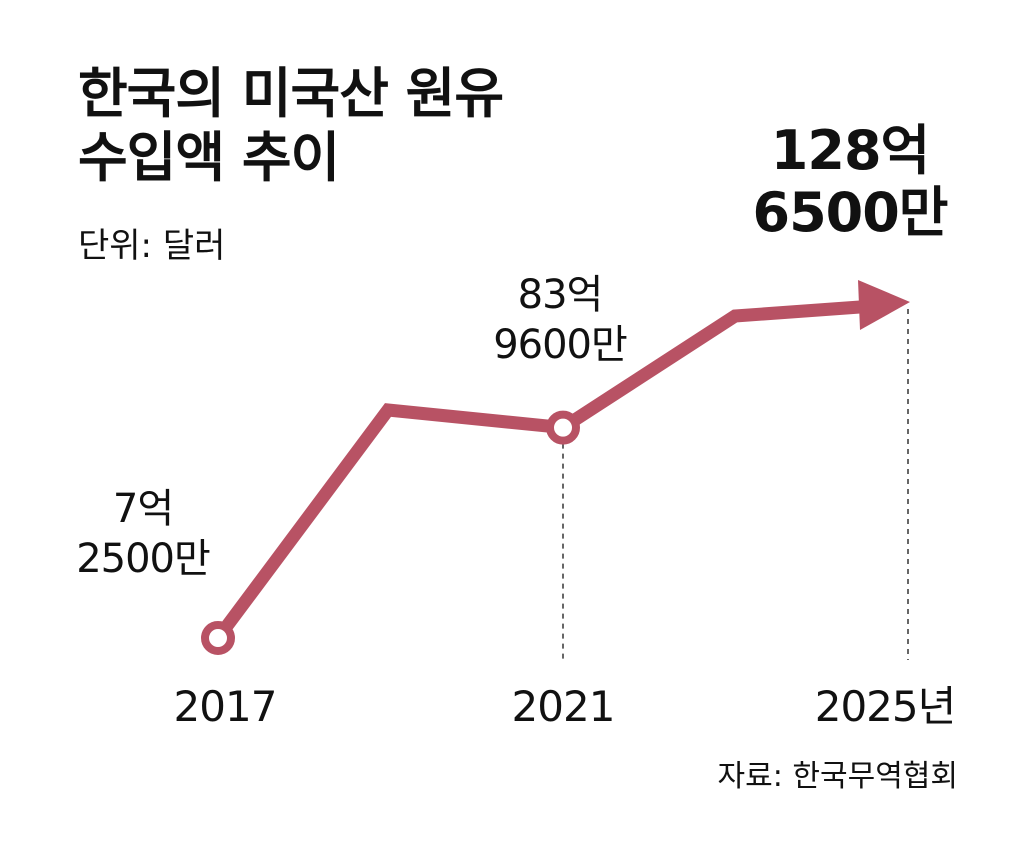 The height and width of the screenshot is (842, 1010). I want to click on unit-label: 단위: 달러, so click(152, 246).